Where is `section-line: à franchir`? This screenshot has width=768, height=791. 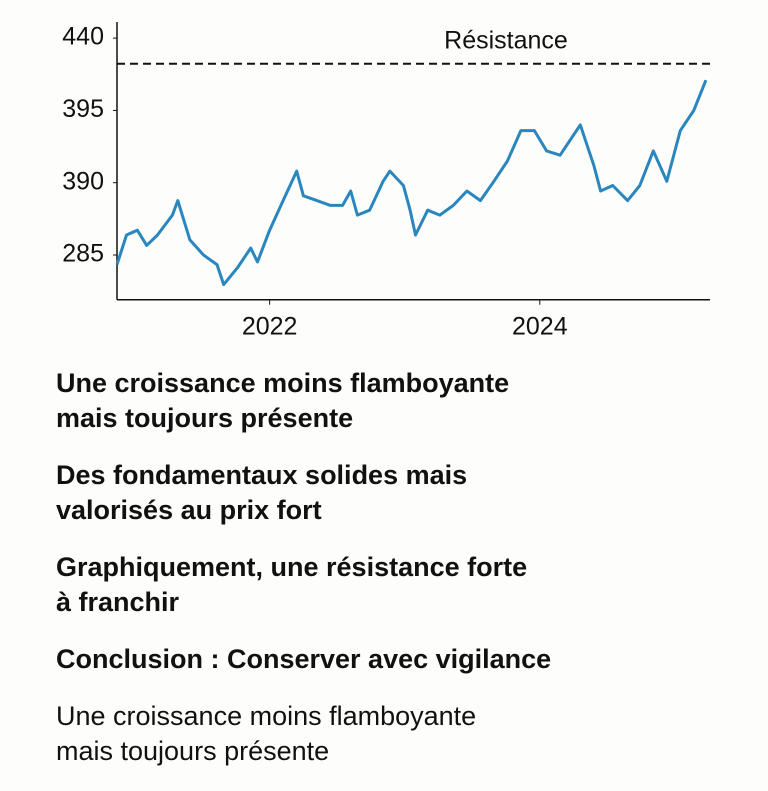 section-line: à franchir is located at coordinates (118, 602).